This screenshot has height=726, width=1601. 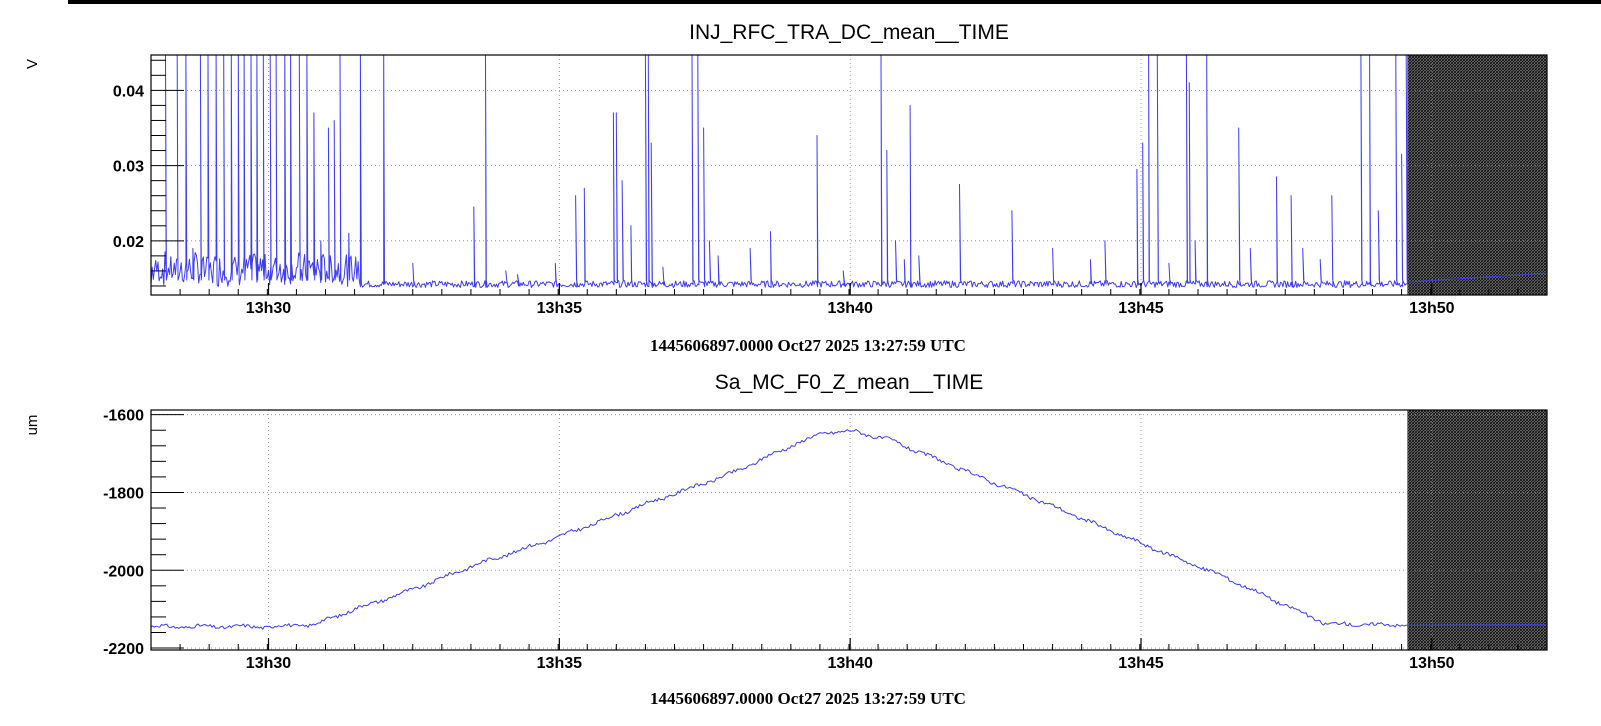 I want to click on y-axis-label: um, so click(x=32, y=425).